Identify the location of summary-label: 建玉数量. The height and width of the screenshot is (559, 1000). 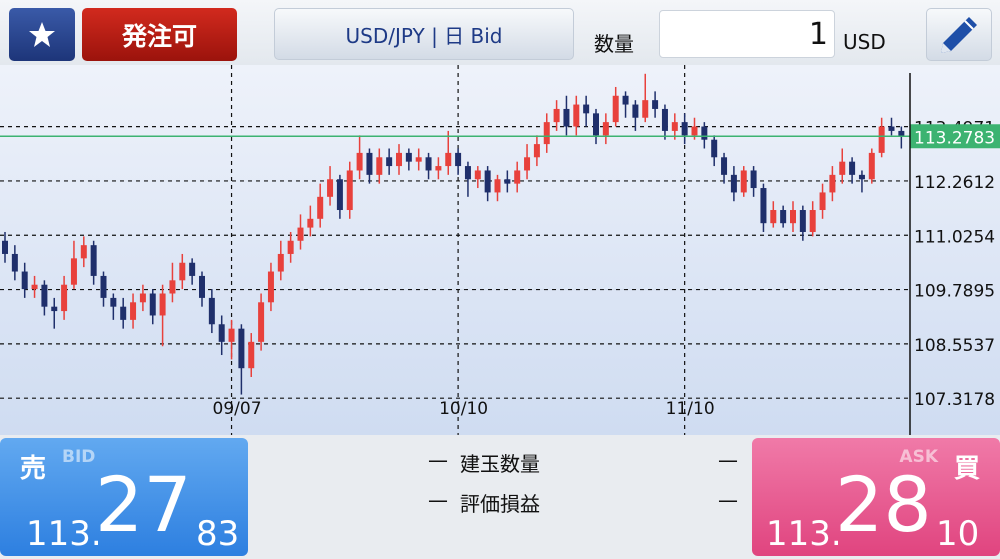
(500, 464).